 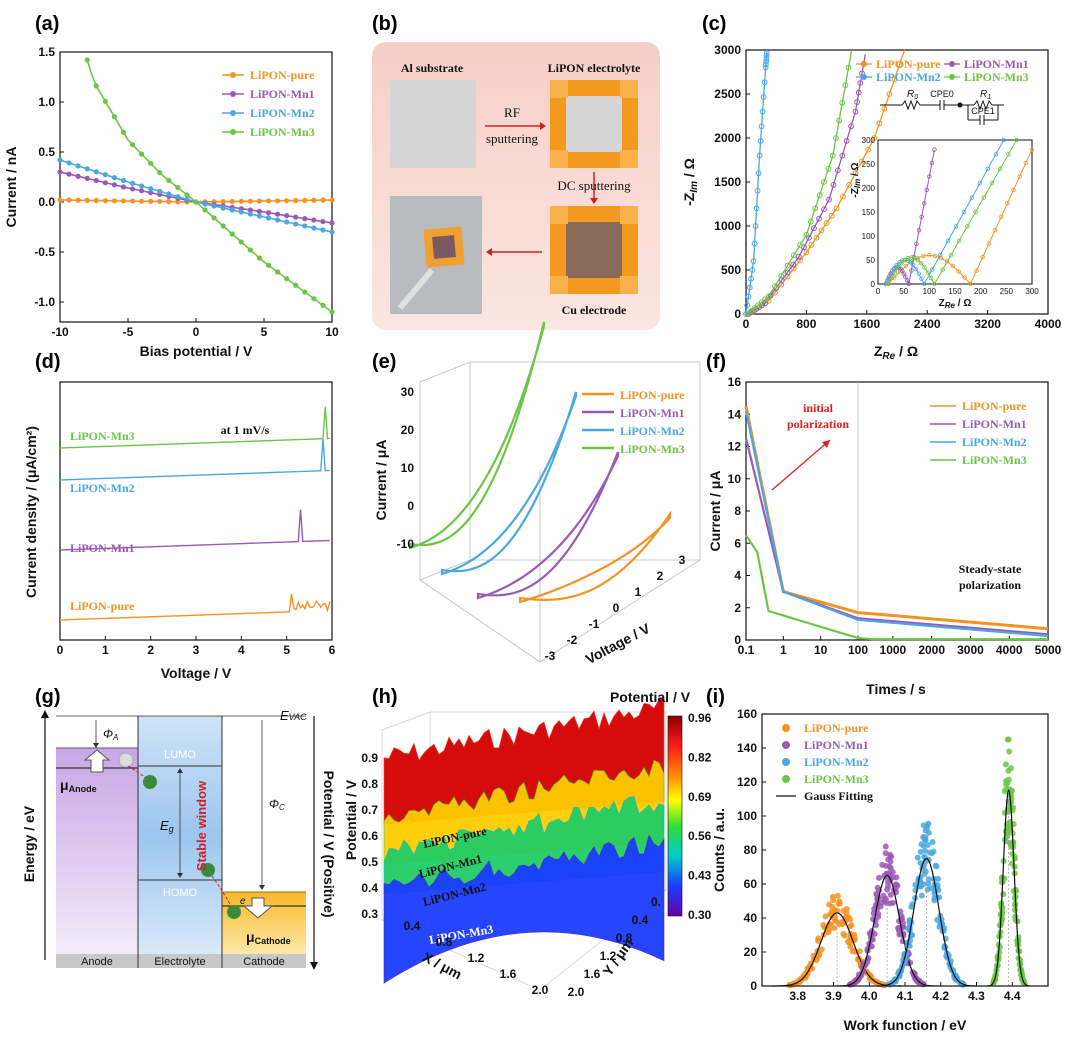 What do you see at coordinates (660, 576) in the screenshot?
I see `panel-e-xtick-label: 2` at bounding box center [660, 576].